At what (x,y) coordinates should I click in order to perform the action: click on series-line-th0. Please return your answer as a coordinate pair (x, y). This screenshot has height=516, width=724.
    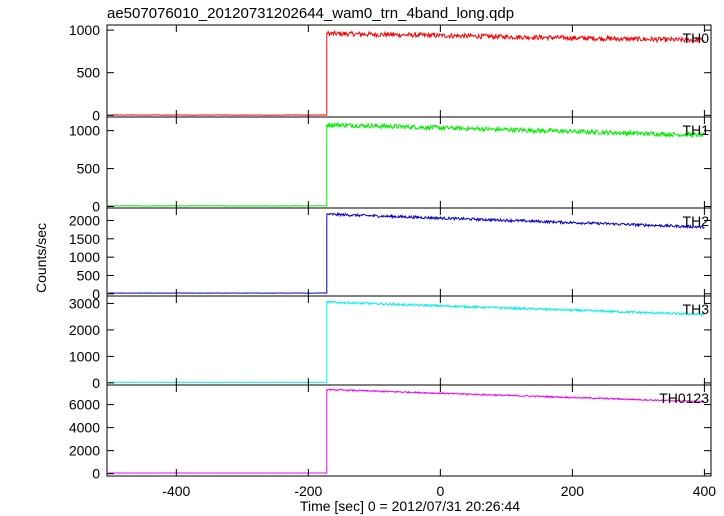
    Looking at the image, I should click on (406, 73).